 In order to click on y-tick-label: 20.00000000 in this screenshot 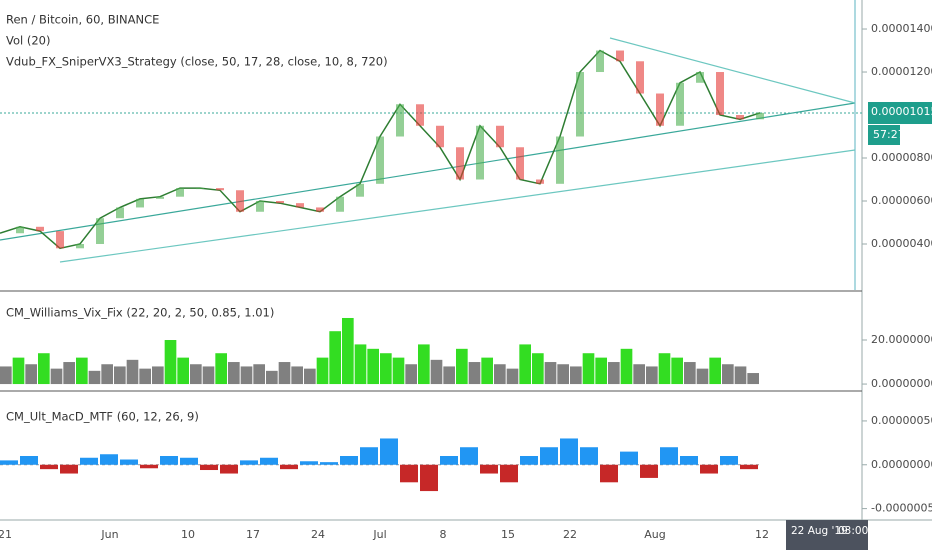, I will do `click(901, 339)`.